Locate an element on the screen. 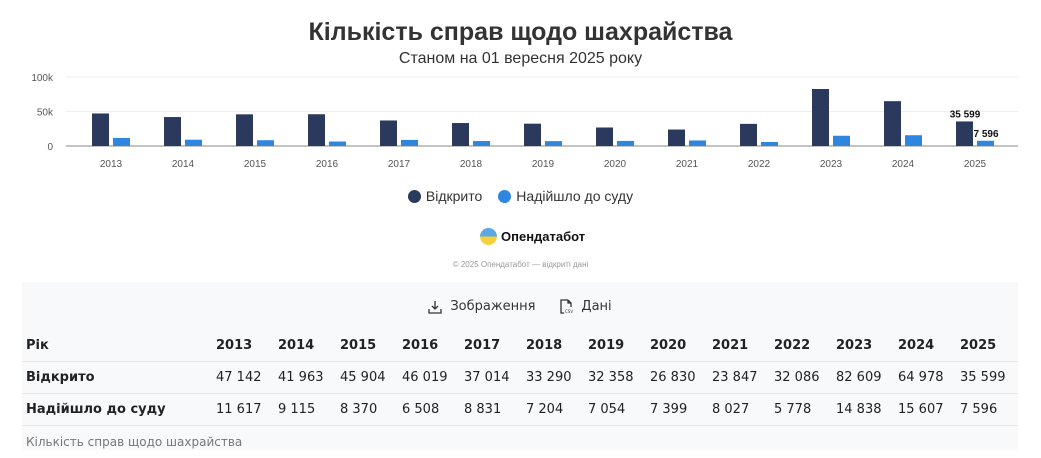 This screenshot has height=458, width=1041. chart-title: Кількість справ щодо шахрайства is located at coordinates (520, 32).